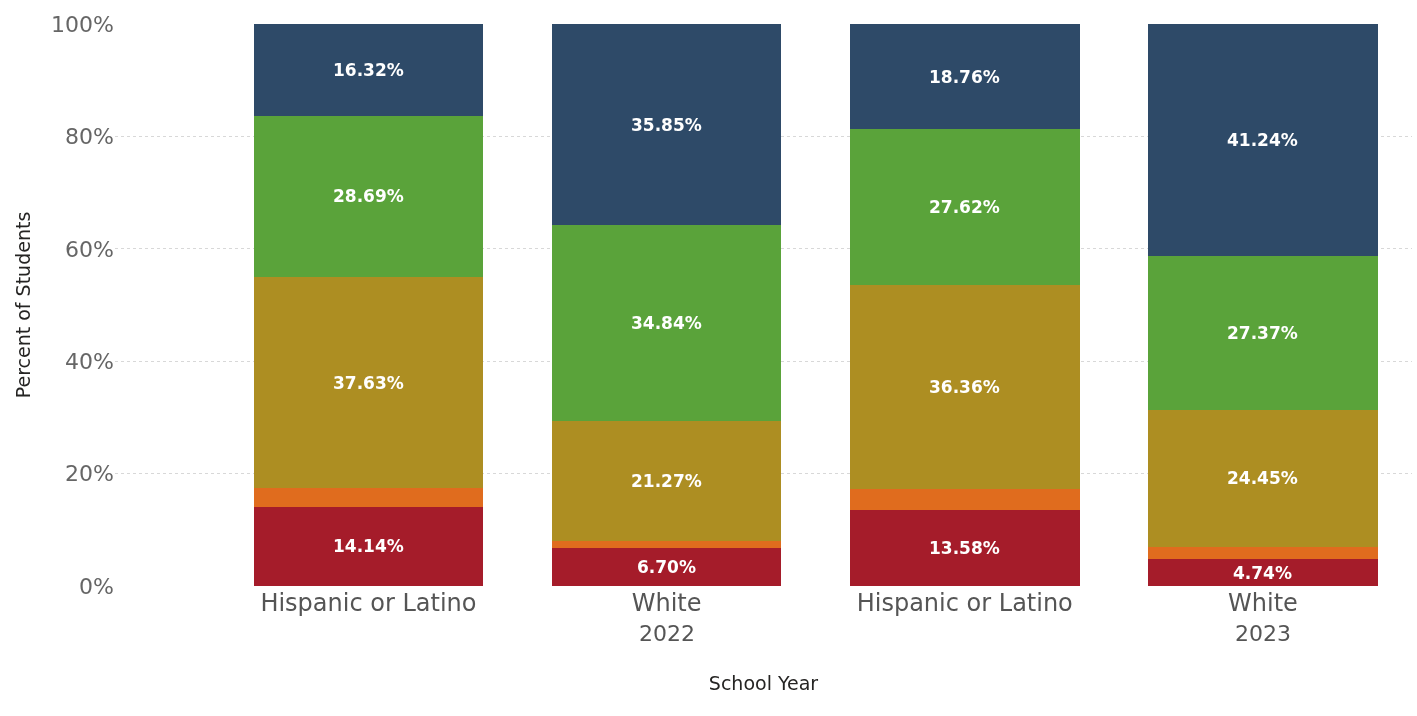 The height and width of the screenshot is (716, 1417). What do you see at coordinates (82, 24) in the screenshot?
I see `y-tick-label: 100%` at bounding box center [82, 24].